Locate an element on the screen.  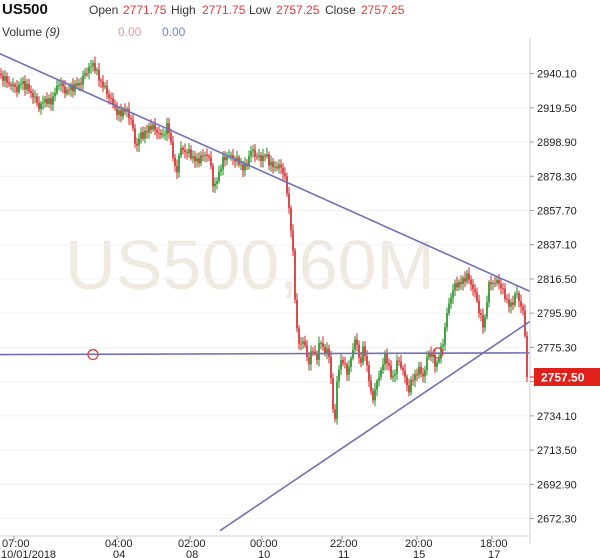
last-price-box is located at coordinates (567, 376).